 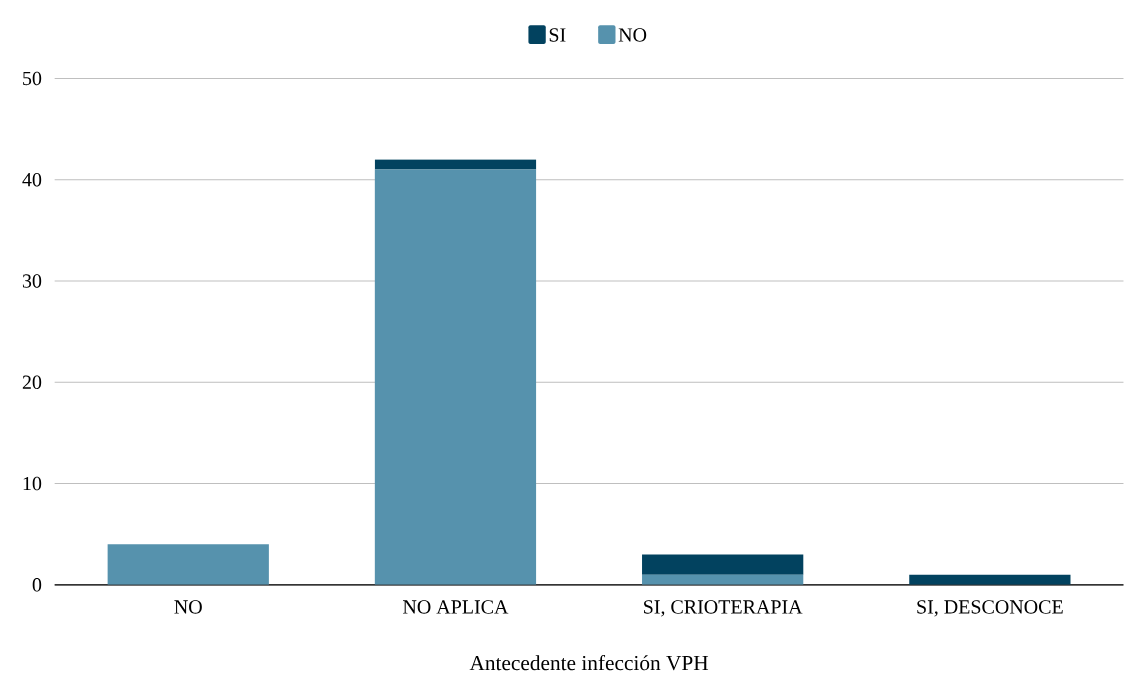 I want to click on x-axis-title: Antecedente infección VPH, so click(x=589, y=663).